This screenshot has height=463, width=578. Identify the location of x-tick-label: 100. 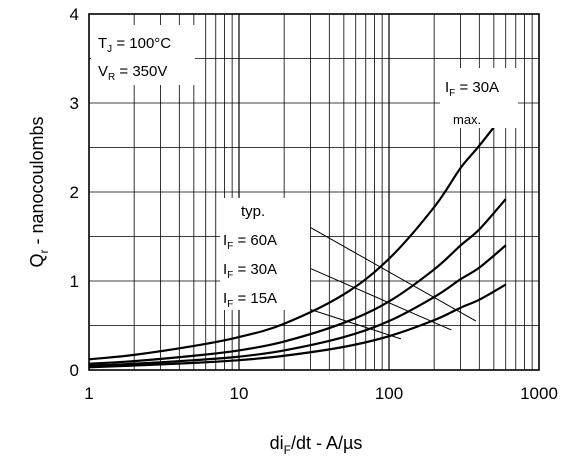
(389, 393).